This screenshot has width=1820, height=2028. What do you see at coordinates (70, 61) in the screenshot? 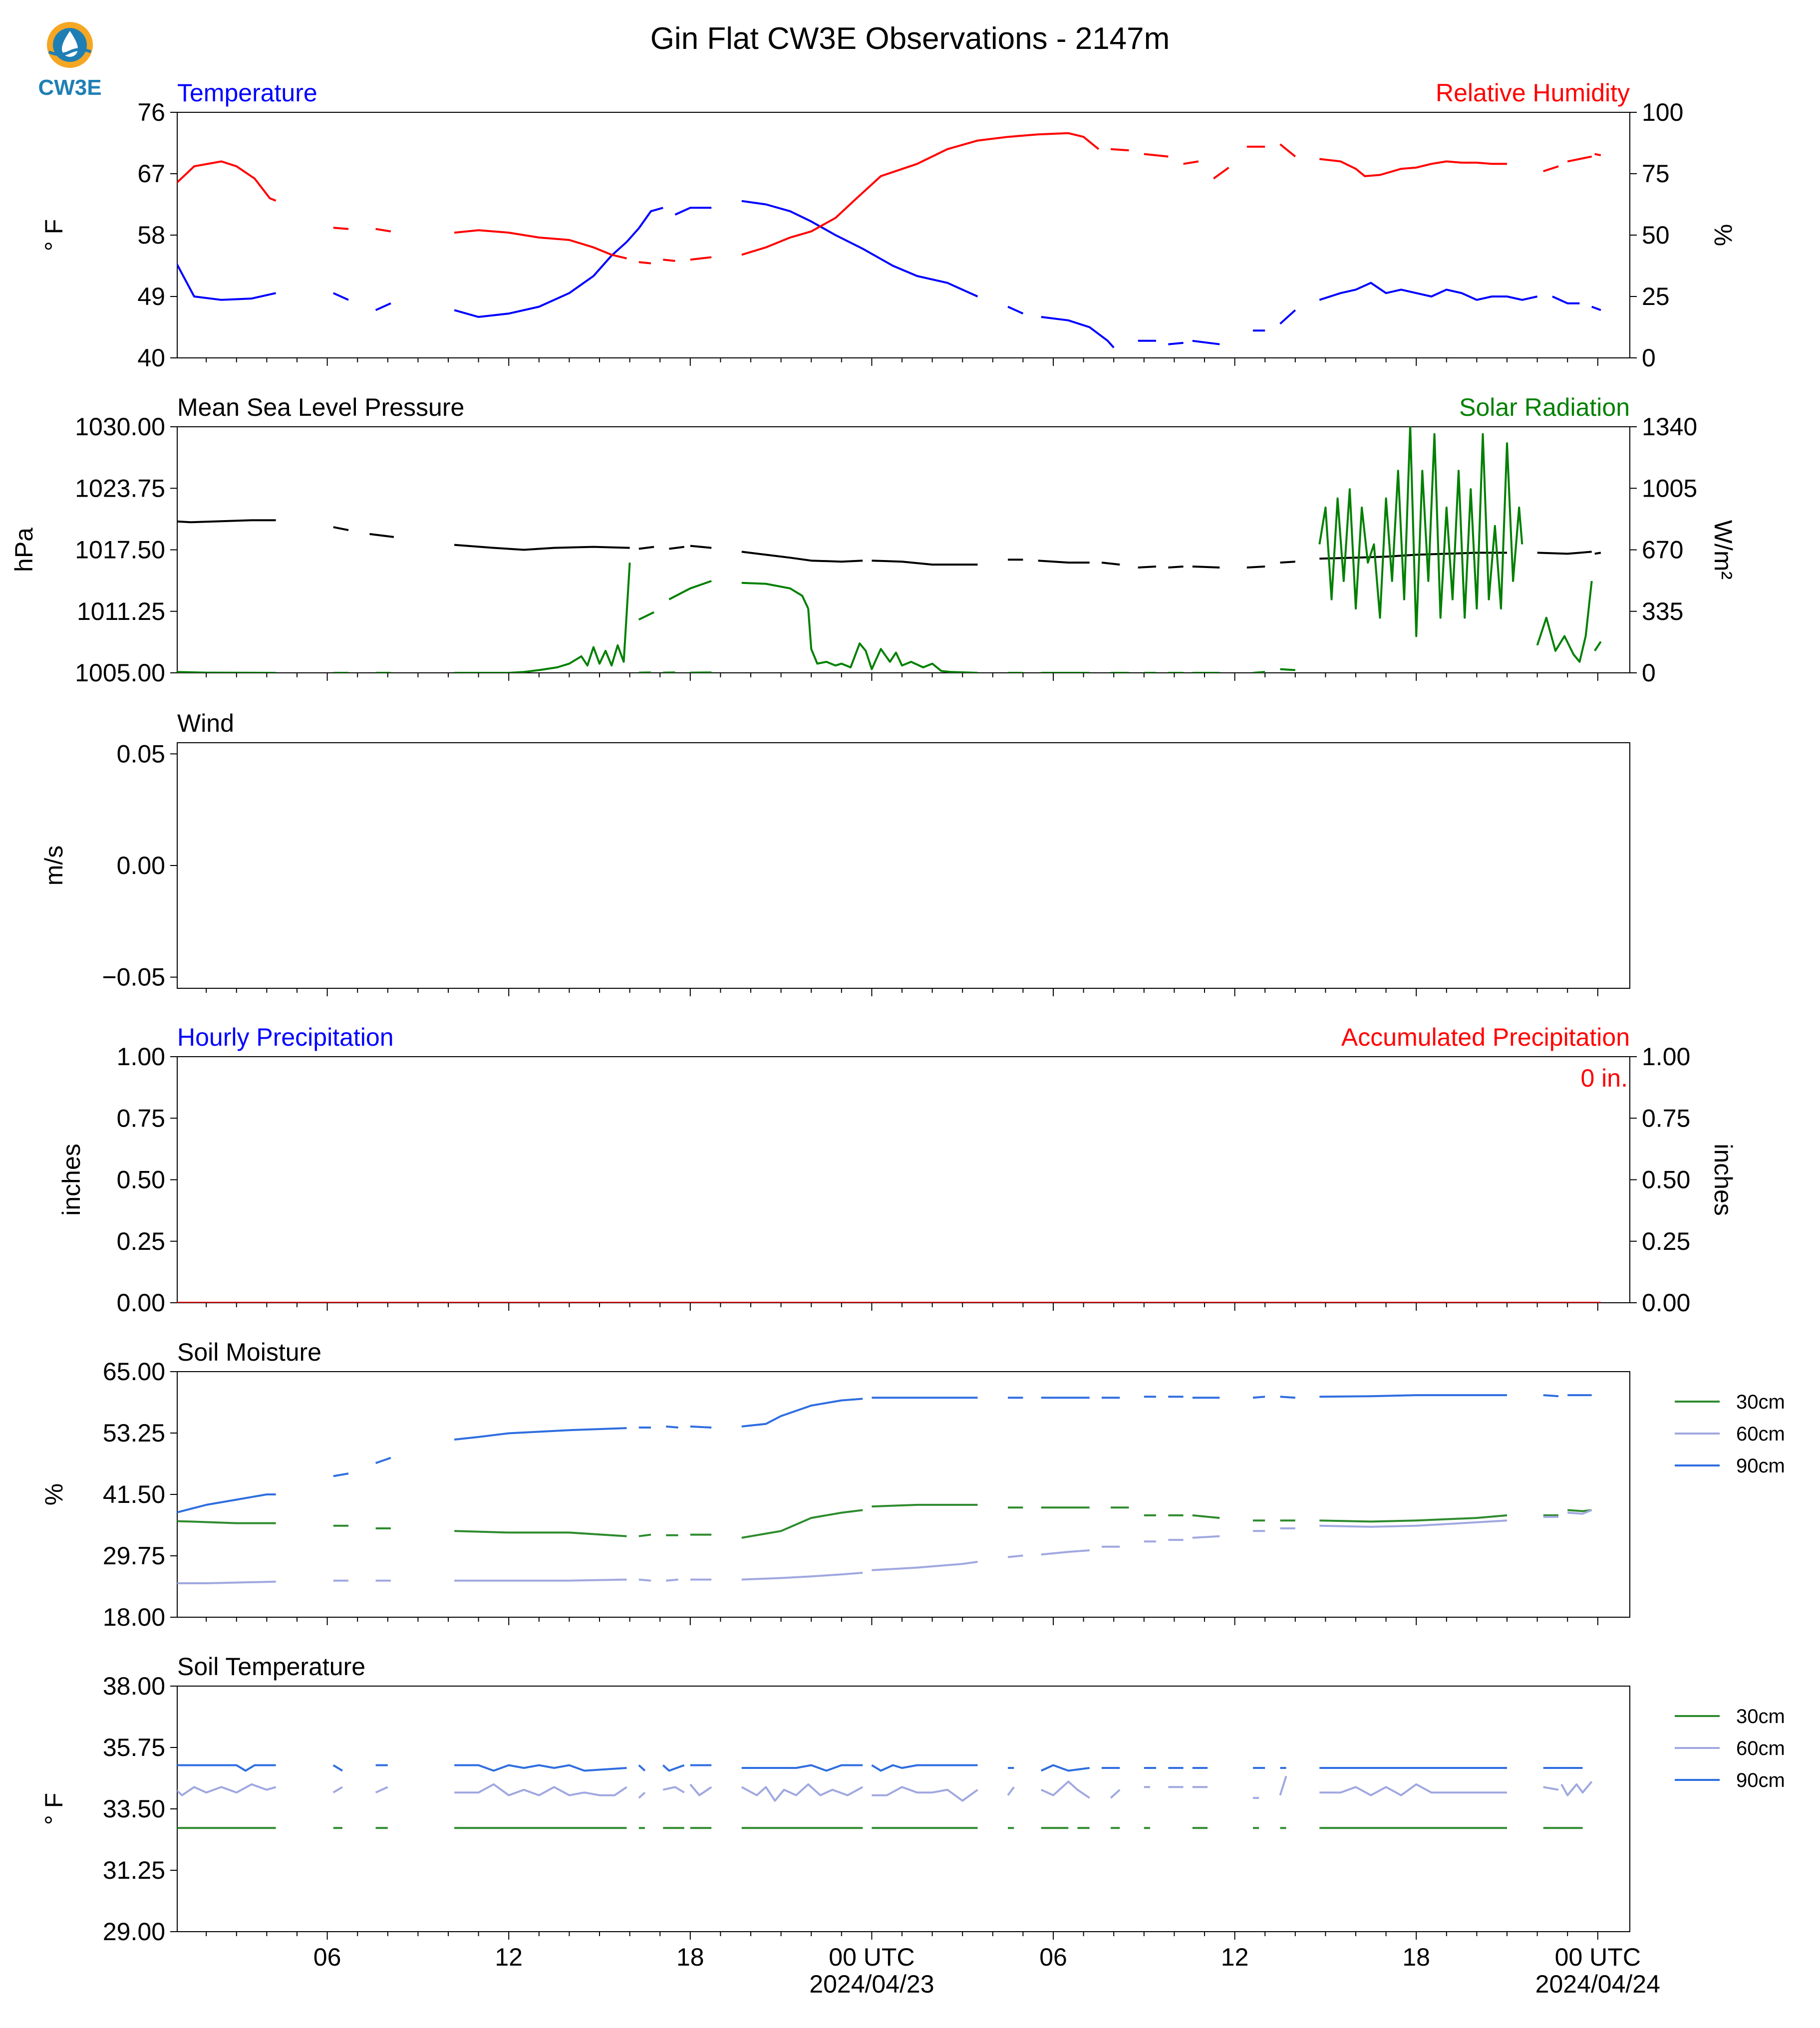
I see `cw3e-logo: CW3E` at bounding box center [70, 61].